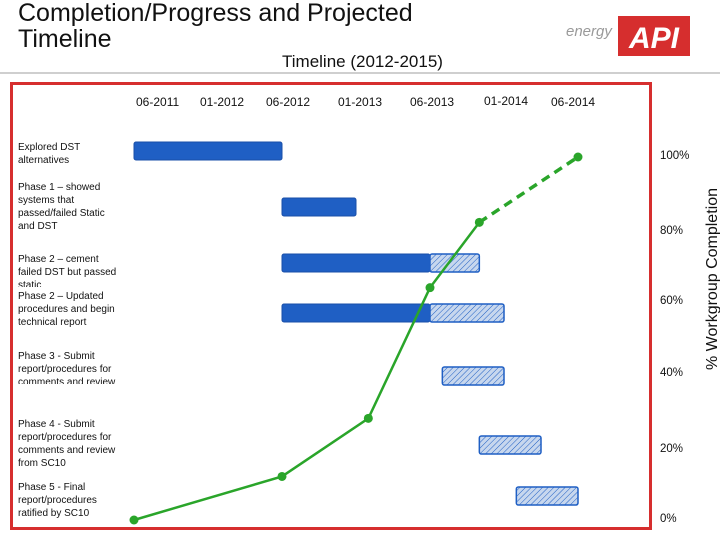  Describe the element at coordinates (506, 101) in the screenshot. I see `x-tick-label: 01-2014` at that location.